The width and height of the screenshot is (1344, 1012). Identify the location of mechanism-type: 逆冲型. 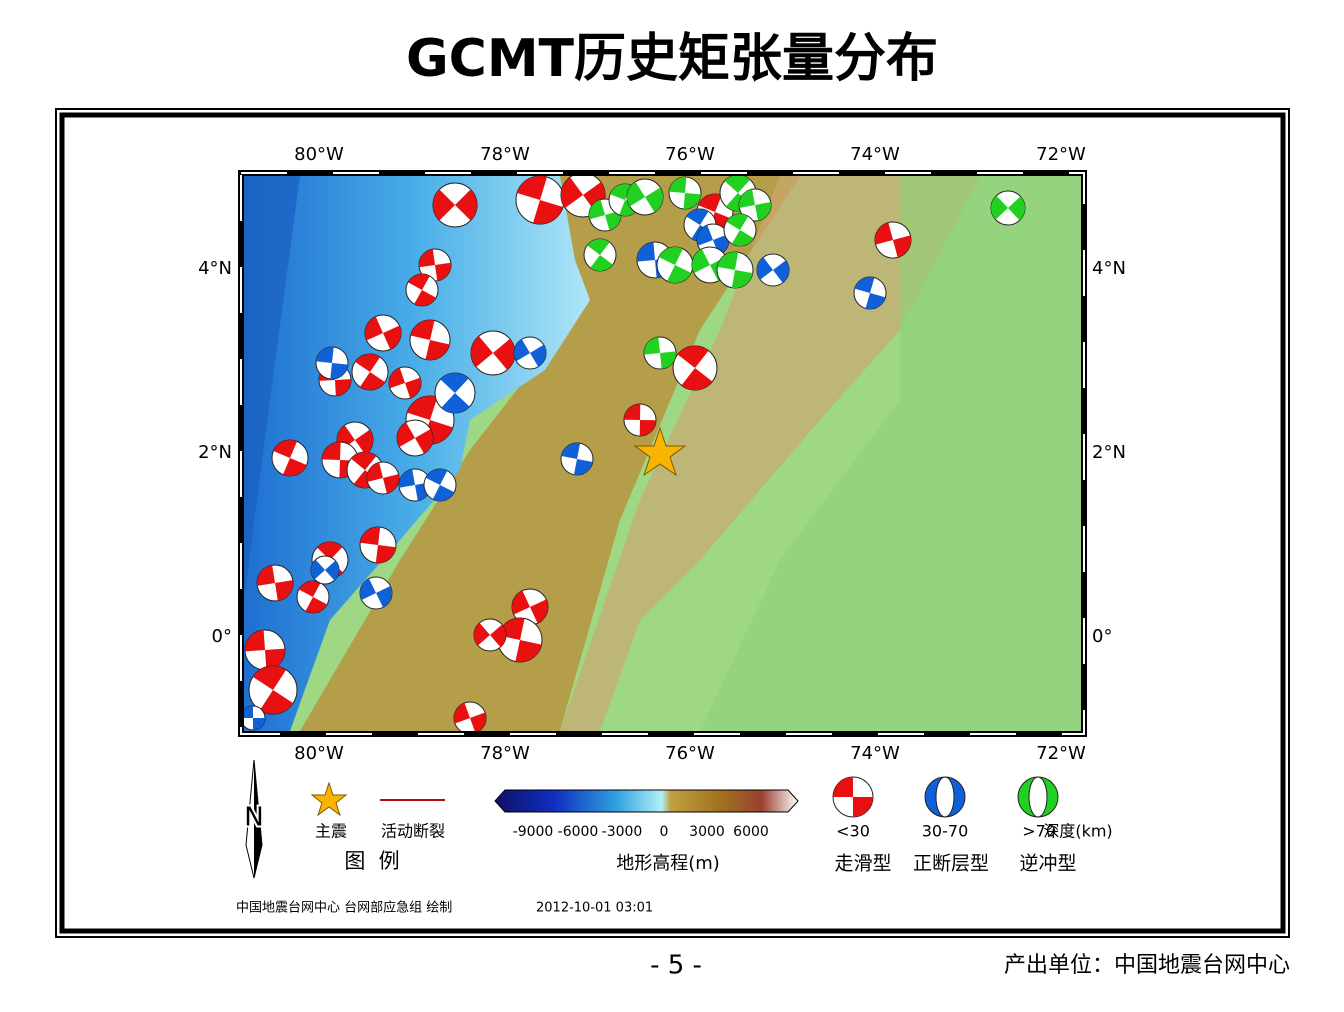
(1047, 864).